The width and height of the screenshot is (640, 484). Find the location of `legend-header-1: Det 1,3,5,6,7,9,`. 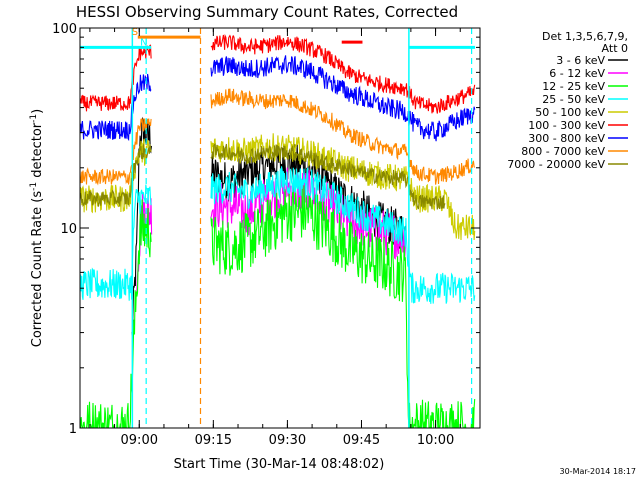

legend-header-1: Det 1,3,5,6,7,9, is located at coordinates (585, 36).